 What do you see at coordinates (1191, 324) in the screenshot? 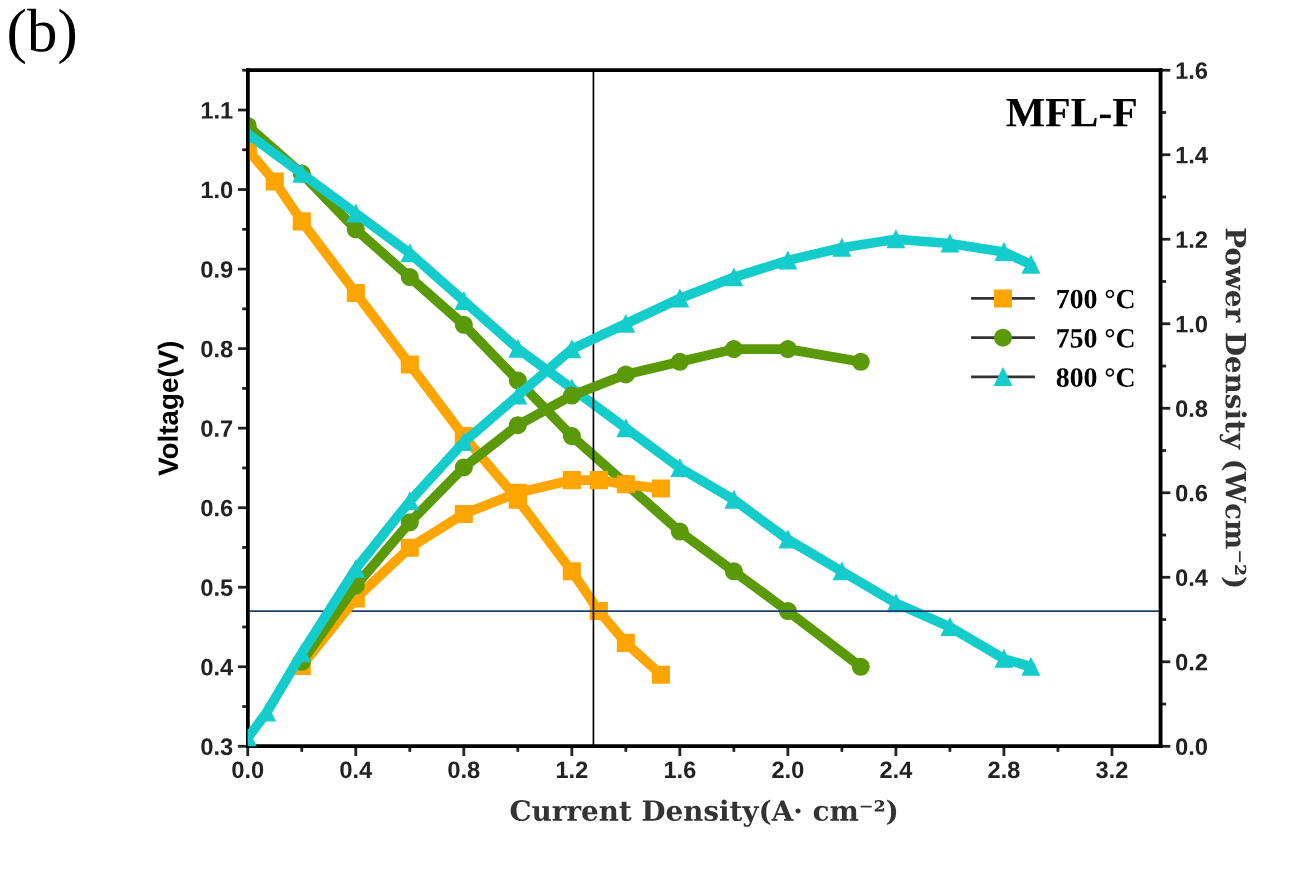
I see `y2-tick-label: 1.0` at bounding box center [1191, 324].